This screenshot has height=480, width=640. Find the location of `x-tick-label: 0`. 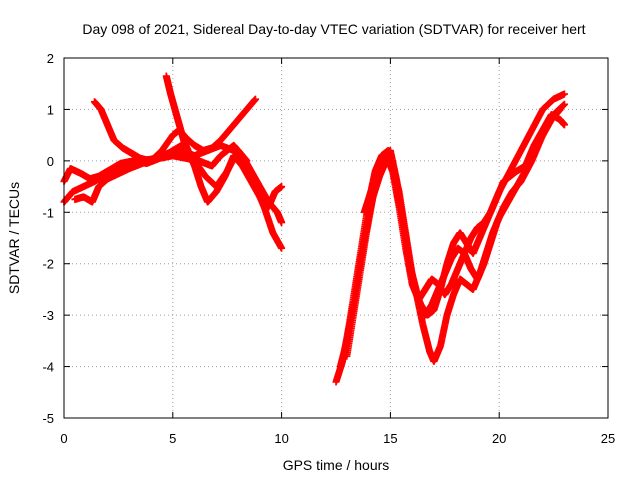

x-tick-label: 0 is located at coordinates (63, 438).